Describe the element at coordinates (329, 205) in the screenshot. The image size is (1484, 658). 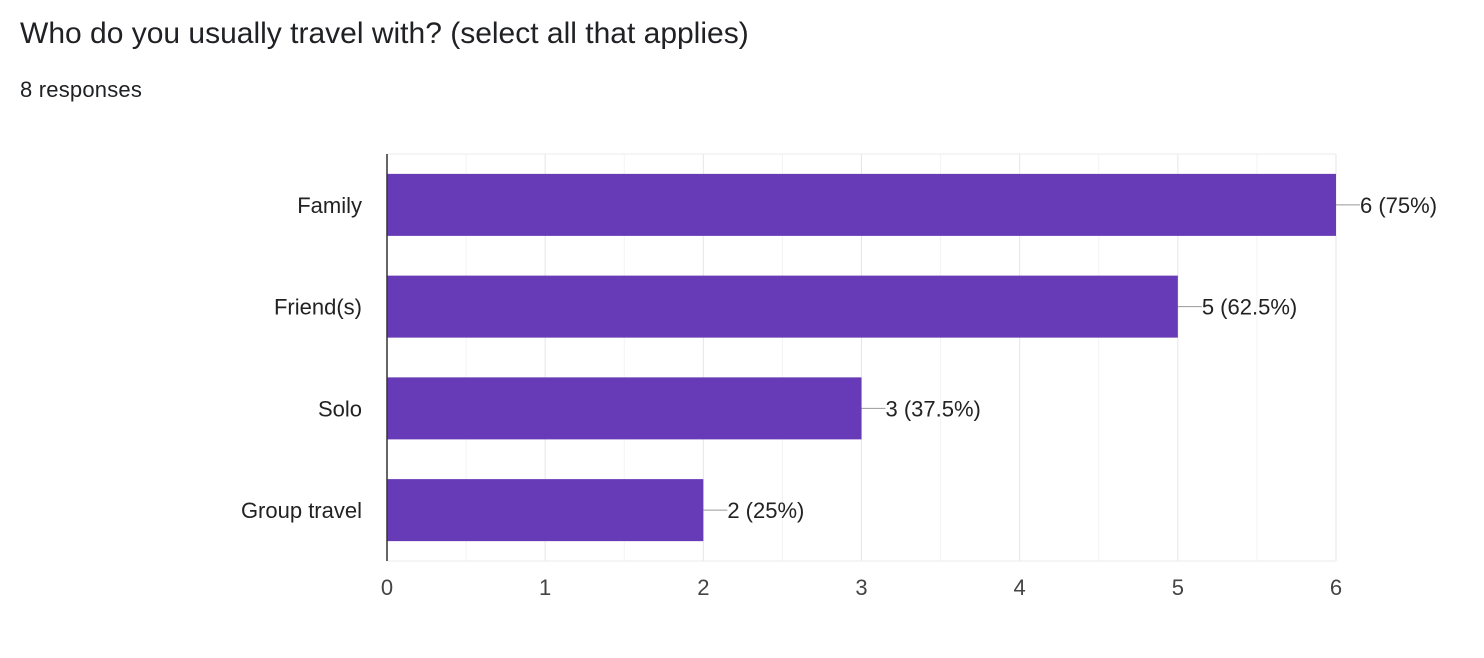
I see `category-label: Family` at that location.